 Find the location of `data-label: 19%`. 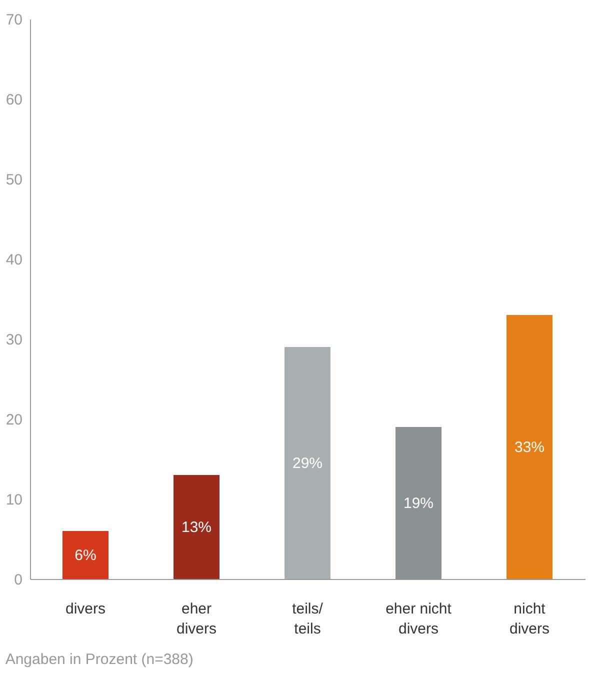

data-label: 19% is located at coordinates (418, 503).